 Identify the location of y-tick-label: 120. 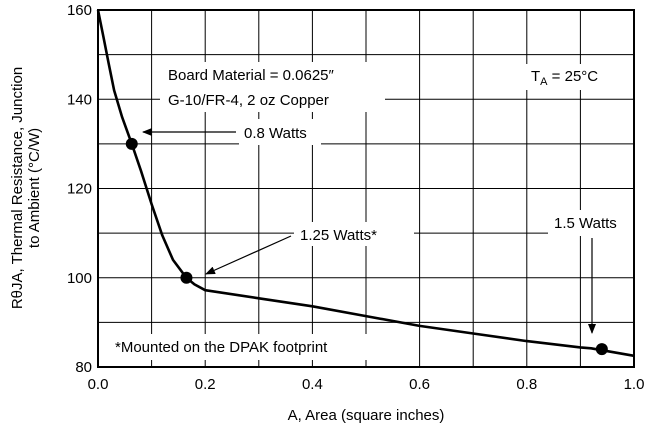
(79, 189).